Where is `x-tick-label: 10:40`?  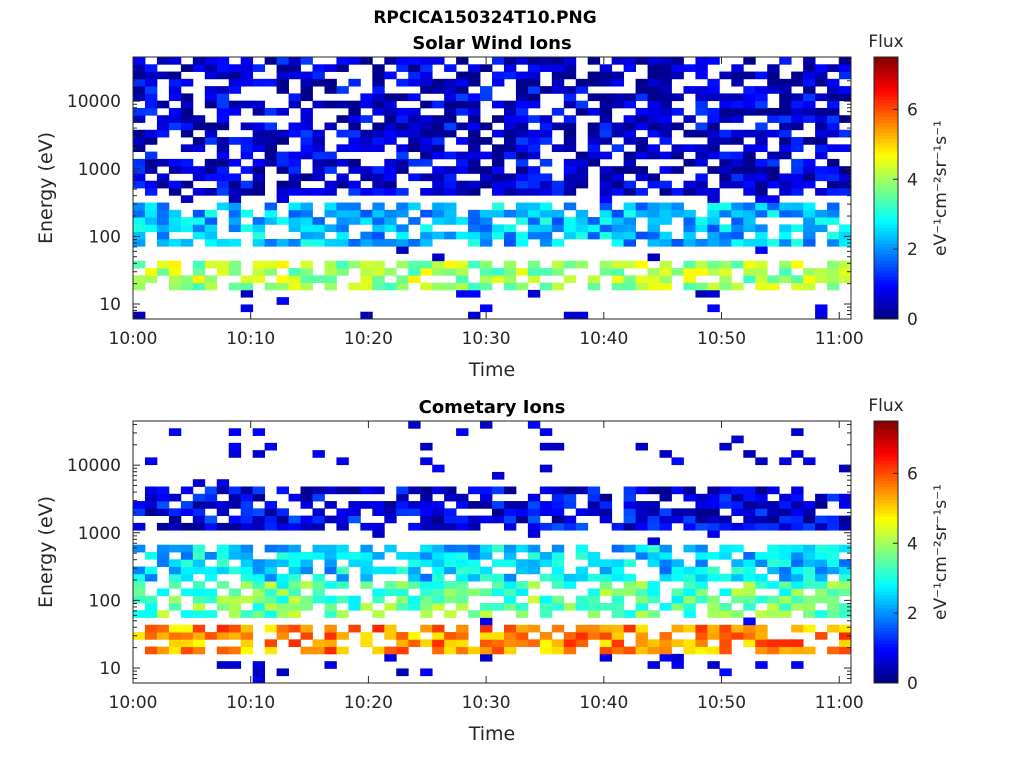 x-tick-label: 10:40 is located at coordinates (603, 339).